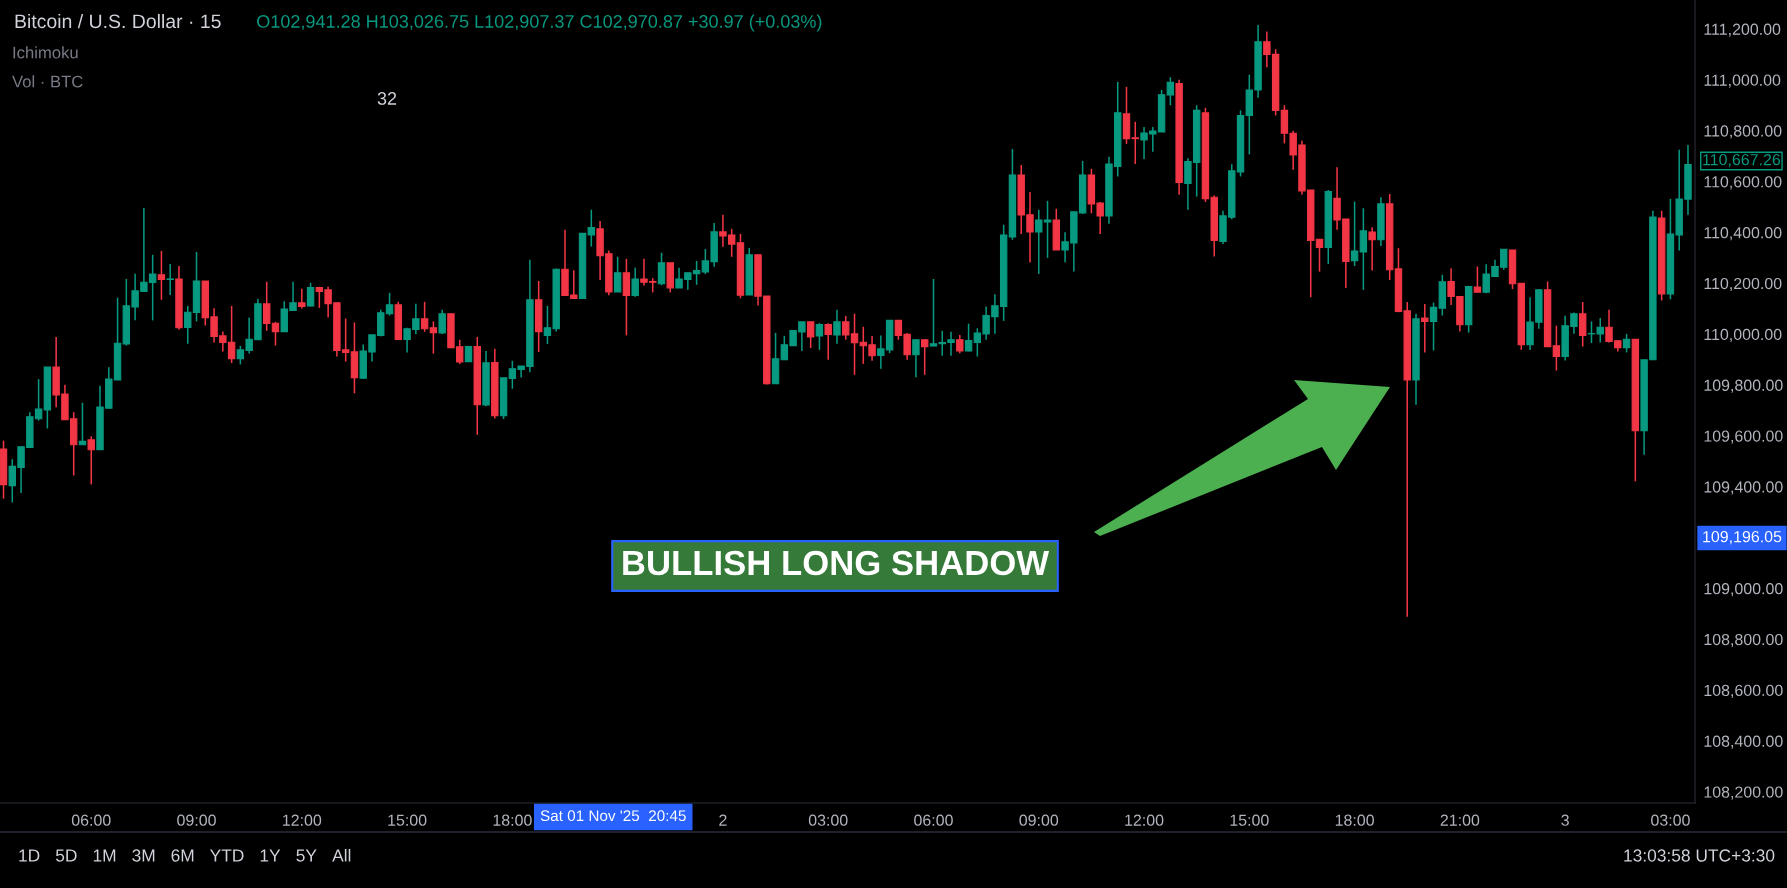 The width and height of the screenshot is (1787, 888). I want to click on text: 5Y, so click(306, 855).